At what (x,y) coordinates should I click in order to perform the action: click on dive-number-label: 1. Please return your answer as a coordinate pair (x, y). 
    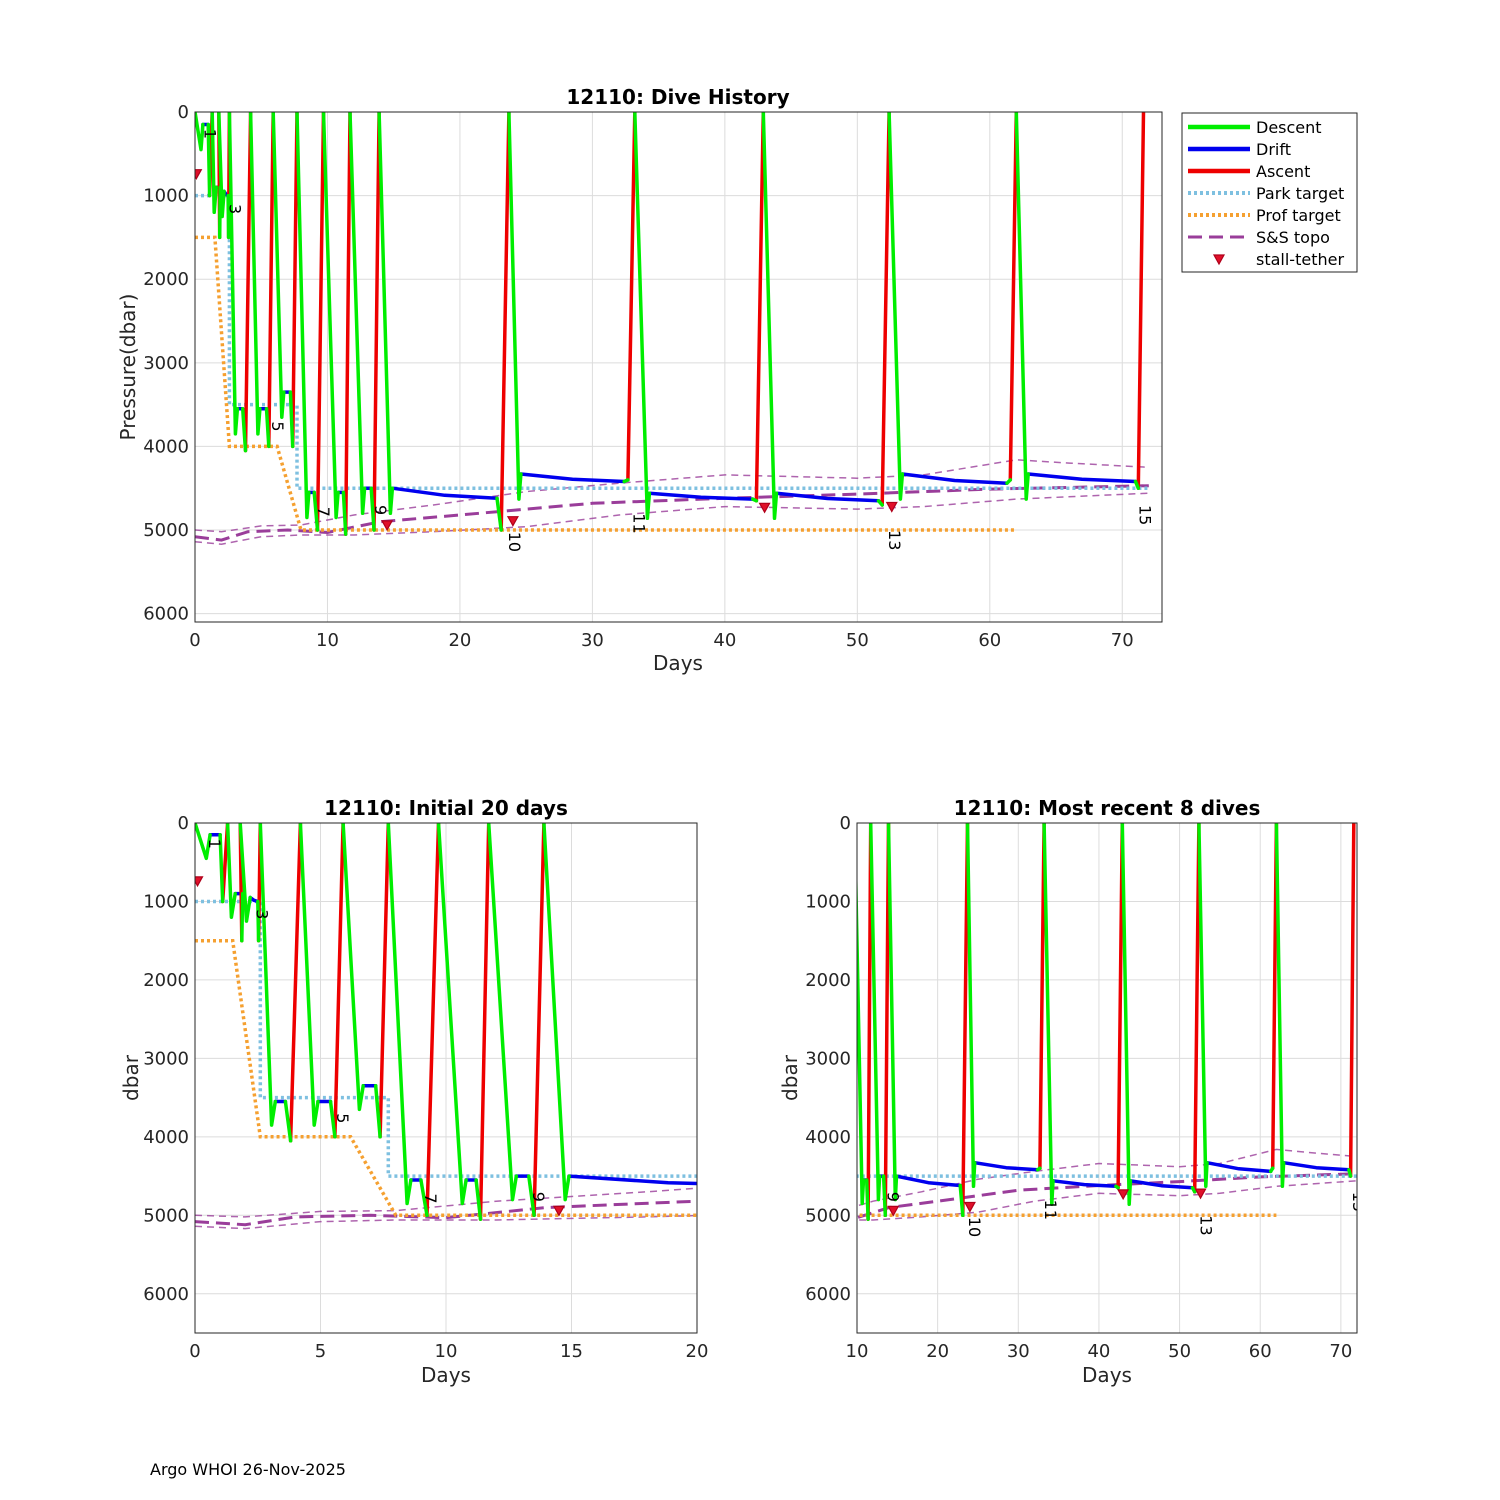
    Looking at the image, I should click on (209, 134).